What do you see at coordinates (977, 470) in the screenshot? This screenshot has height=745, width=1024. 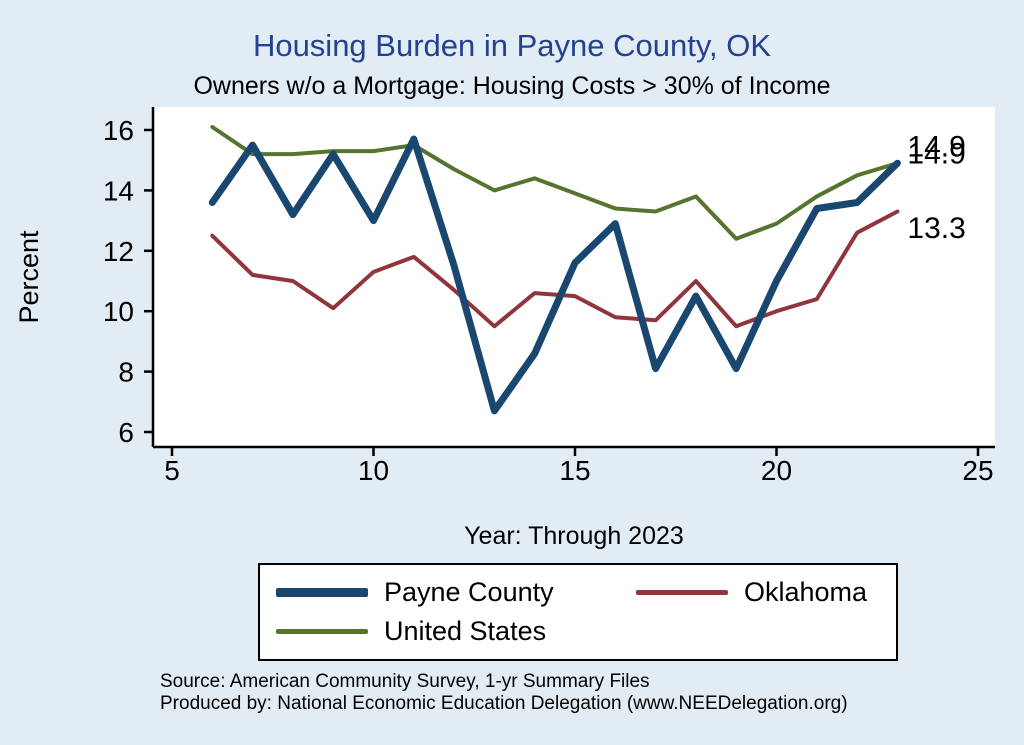 I see `x-tick-label: 25` at bounding box center [977, 470].